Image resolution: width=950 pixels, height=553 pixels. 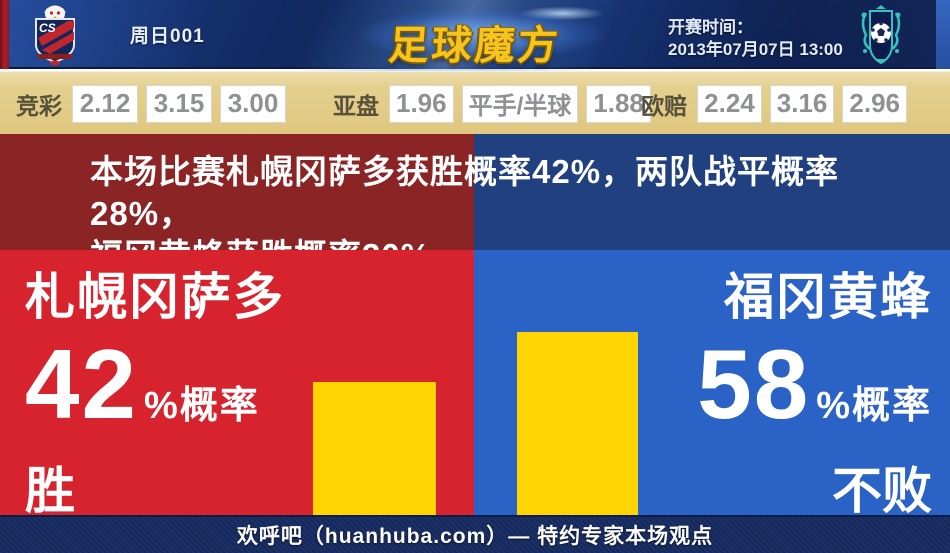 I want to click on jingcai-draw-odds: 3.15, so click(x=179, y=103).